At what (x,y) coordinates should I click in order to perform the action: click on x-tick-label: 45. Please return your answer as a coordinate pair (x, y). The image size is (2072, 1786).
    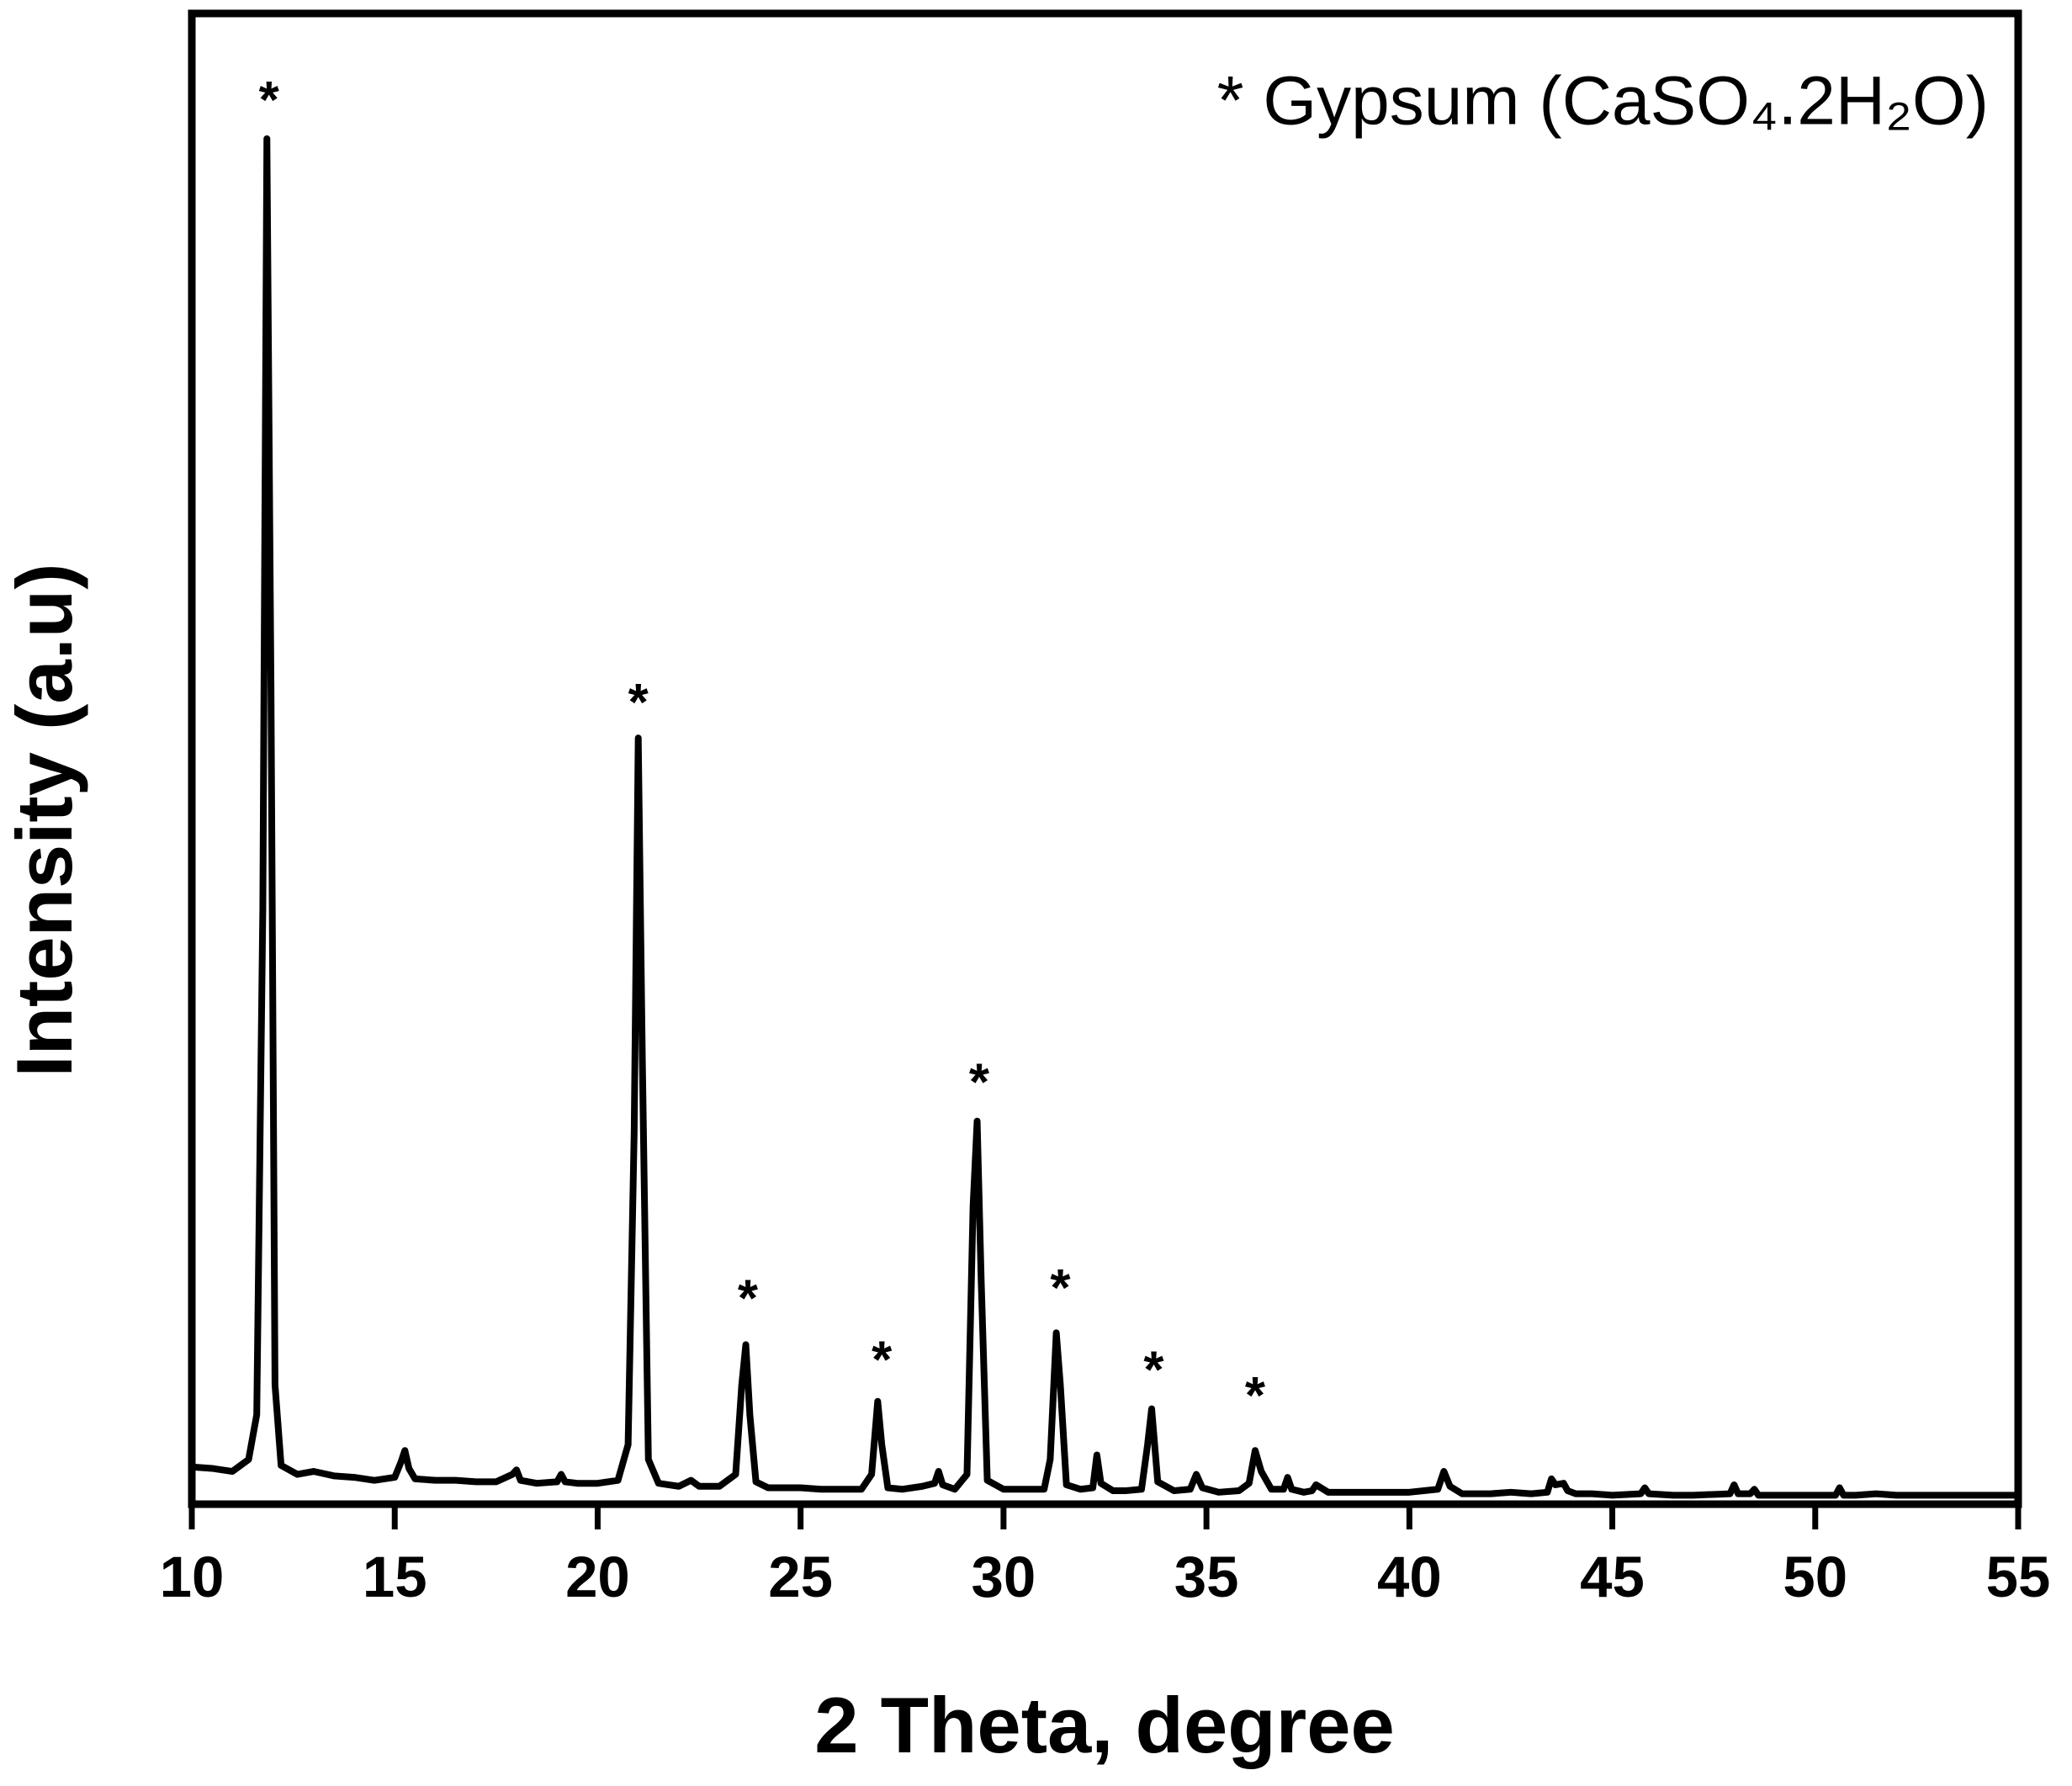
    Looking at the image, I should click on (1612, 1577).